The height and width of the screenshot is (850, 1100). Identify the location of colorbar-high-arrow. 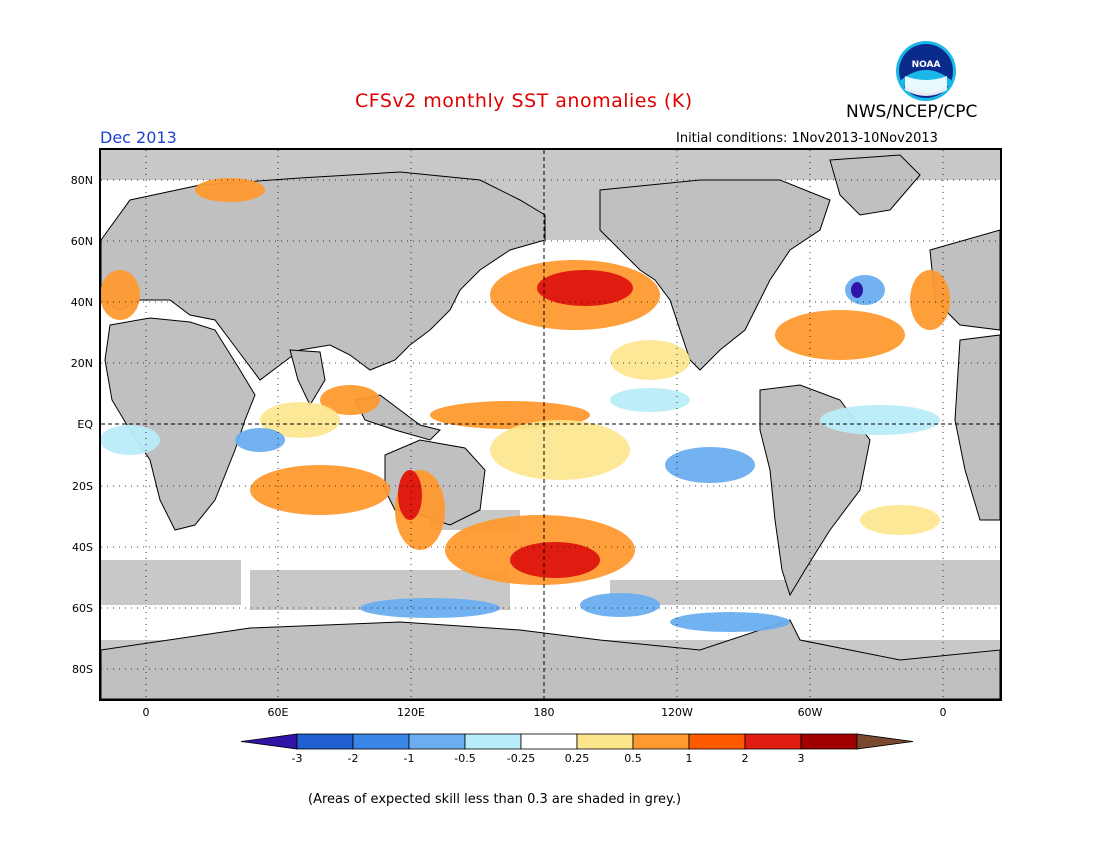
(885, 741).